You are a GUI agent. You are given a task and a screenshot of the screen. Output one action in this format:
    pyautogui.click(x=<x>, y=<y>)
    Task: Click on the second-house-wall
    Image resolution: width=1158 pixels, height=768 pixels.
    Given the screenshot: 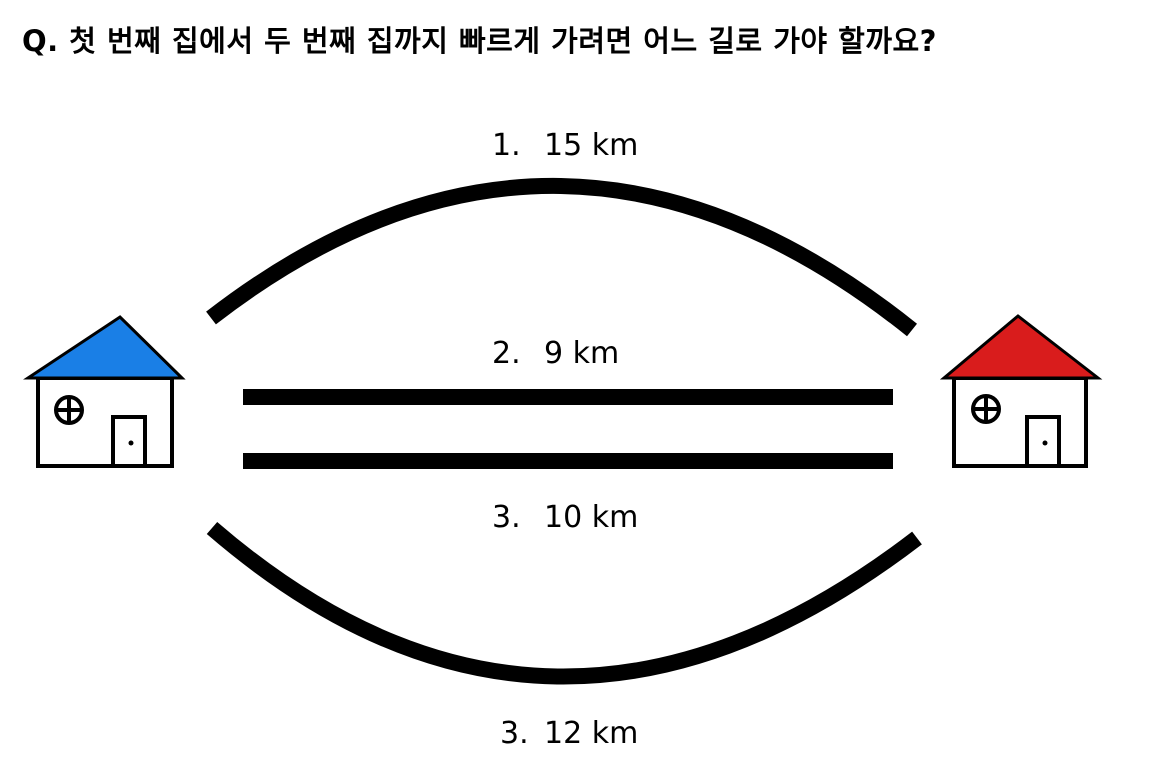 What is the action you would take?
    pyautogui.click(x=1020, y=422)
    